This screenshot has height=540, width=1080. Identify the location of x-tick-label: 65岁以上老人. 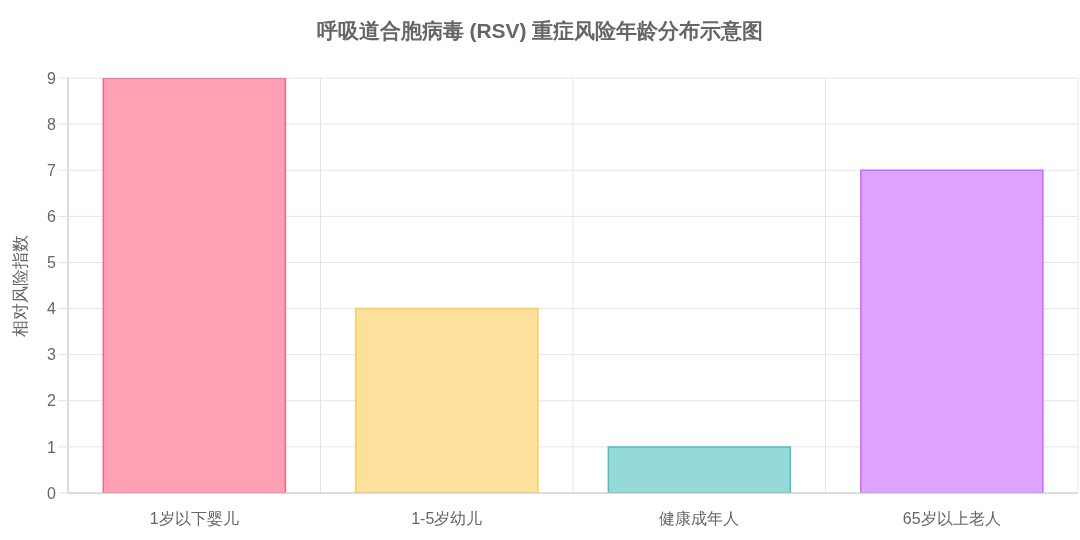
(951, 519).